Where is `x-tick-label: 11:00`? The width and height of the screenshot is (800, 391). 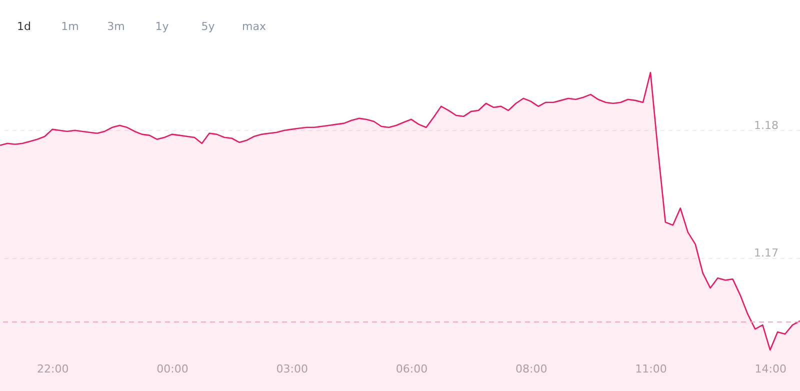 x-tick-label: 11:00 is located at coordinates (651, 369).